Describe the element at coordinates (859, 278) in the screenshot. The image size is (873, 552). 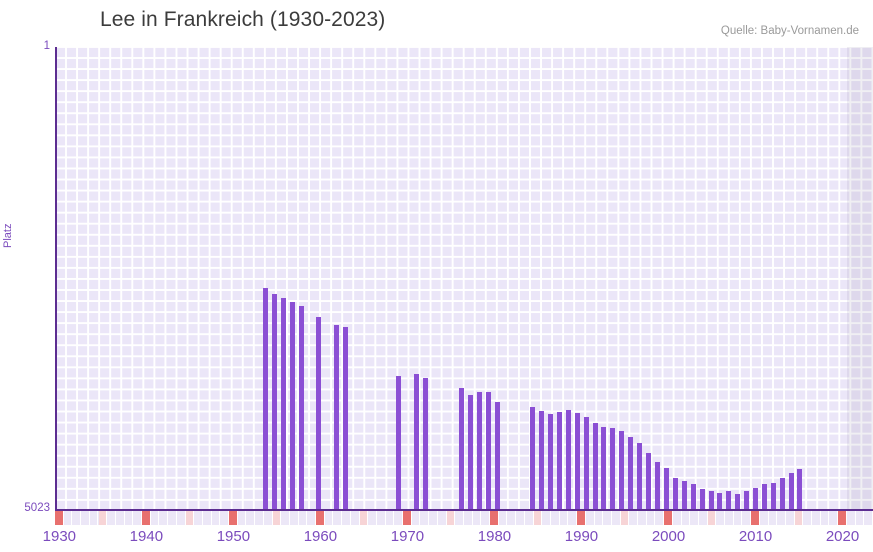
I see `no-data-shade-region` at that location.